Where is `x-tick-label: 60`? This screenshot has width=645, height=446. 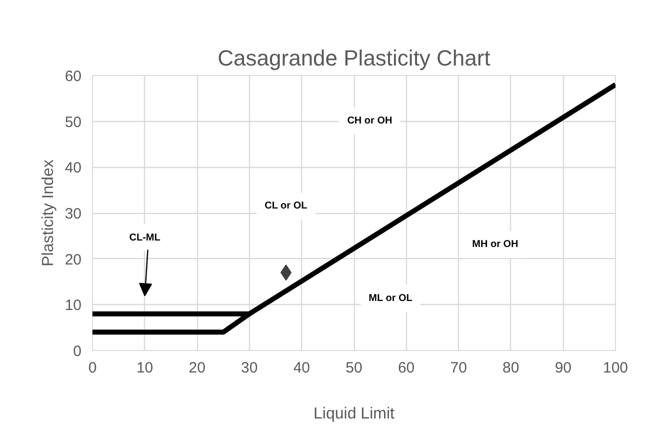 x-tick-label: 60 is located at coordinates (406, 368).